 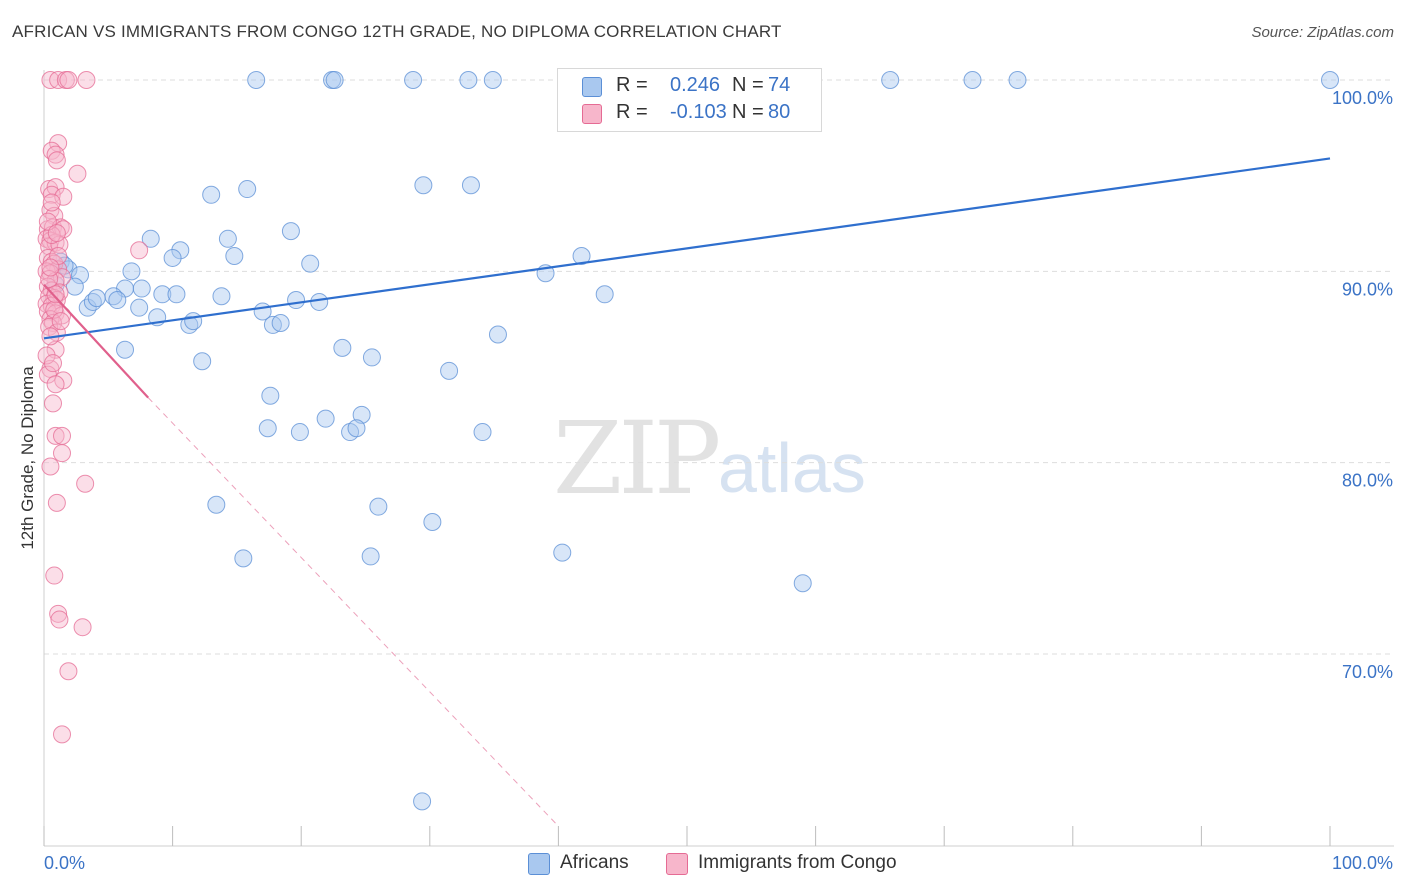 I want to click on africans-legend-swatch, so click(x=539, y=864).